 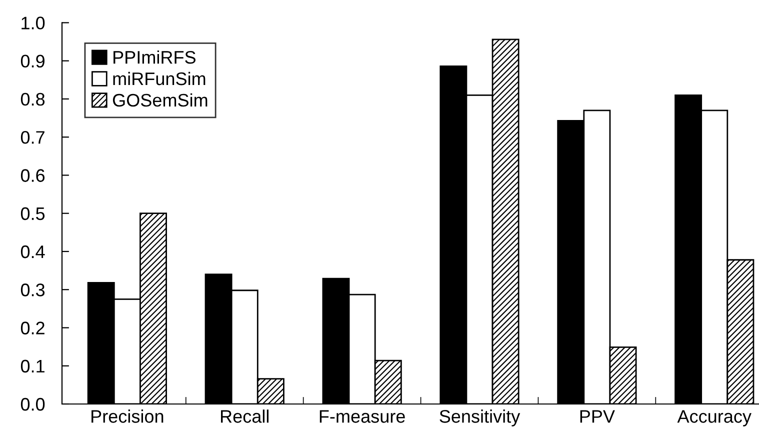 I want to click on x-tick-label: PPV, so click(x=597, y=416).